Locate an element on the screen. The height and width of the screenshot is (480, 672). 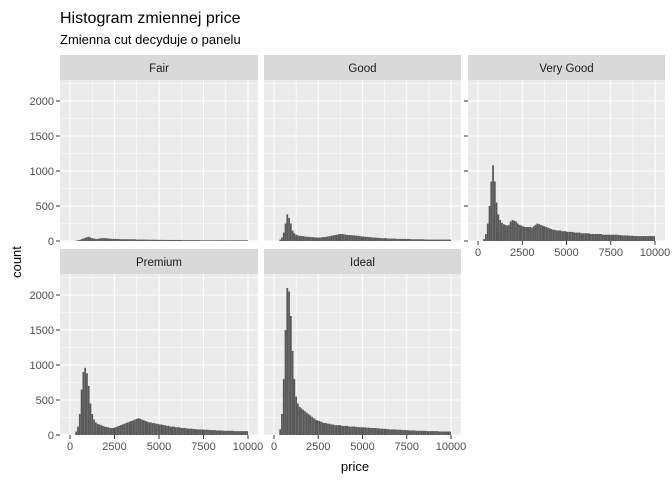
y-tick-label: 1000 is located at coordinates (42, 366).